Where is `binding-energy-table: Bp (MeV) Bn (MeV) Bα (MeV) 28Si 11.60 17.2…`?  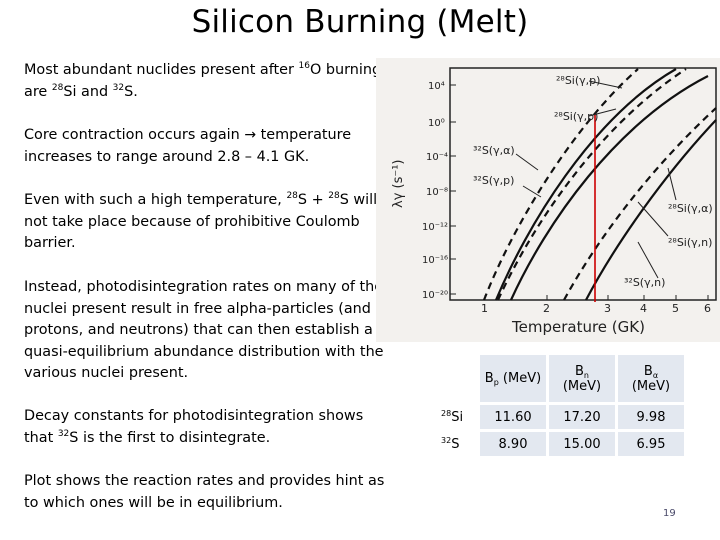
binding-energy-table: Bp (MeV) Bn (MeV) Bα (MeV) 28Si 11.60 17.2… is located at coordinates (561, 405).